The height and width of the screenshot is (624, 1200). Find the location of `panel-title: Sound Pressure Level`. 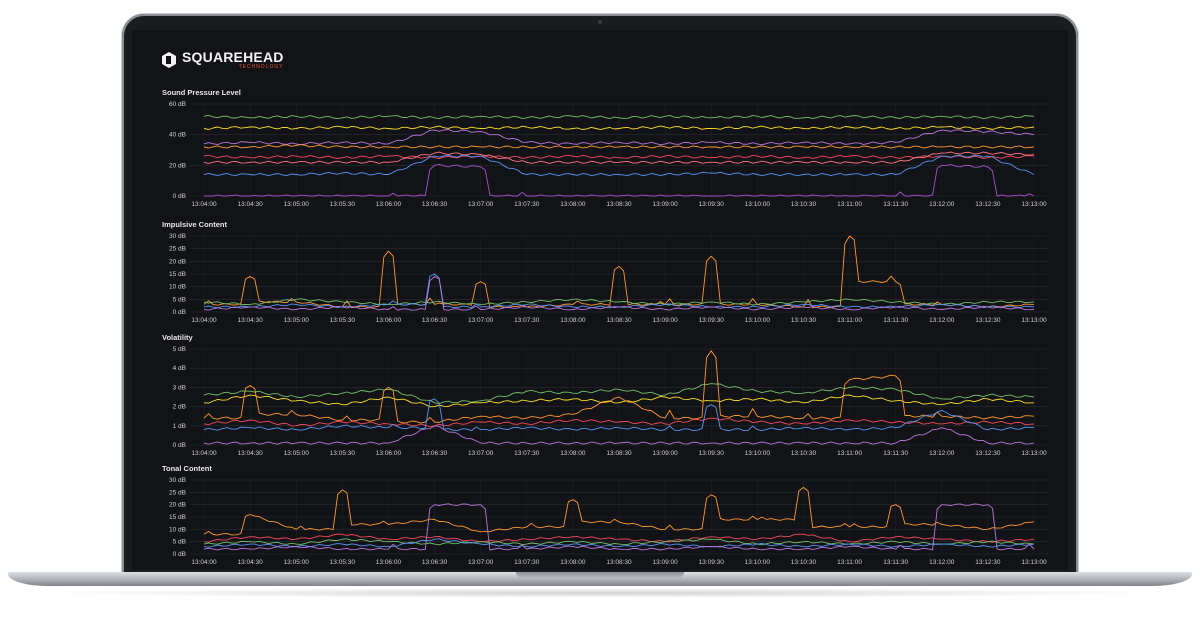

panel-title: Sound Pressure Level is located at coordinates (201, 92).